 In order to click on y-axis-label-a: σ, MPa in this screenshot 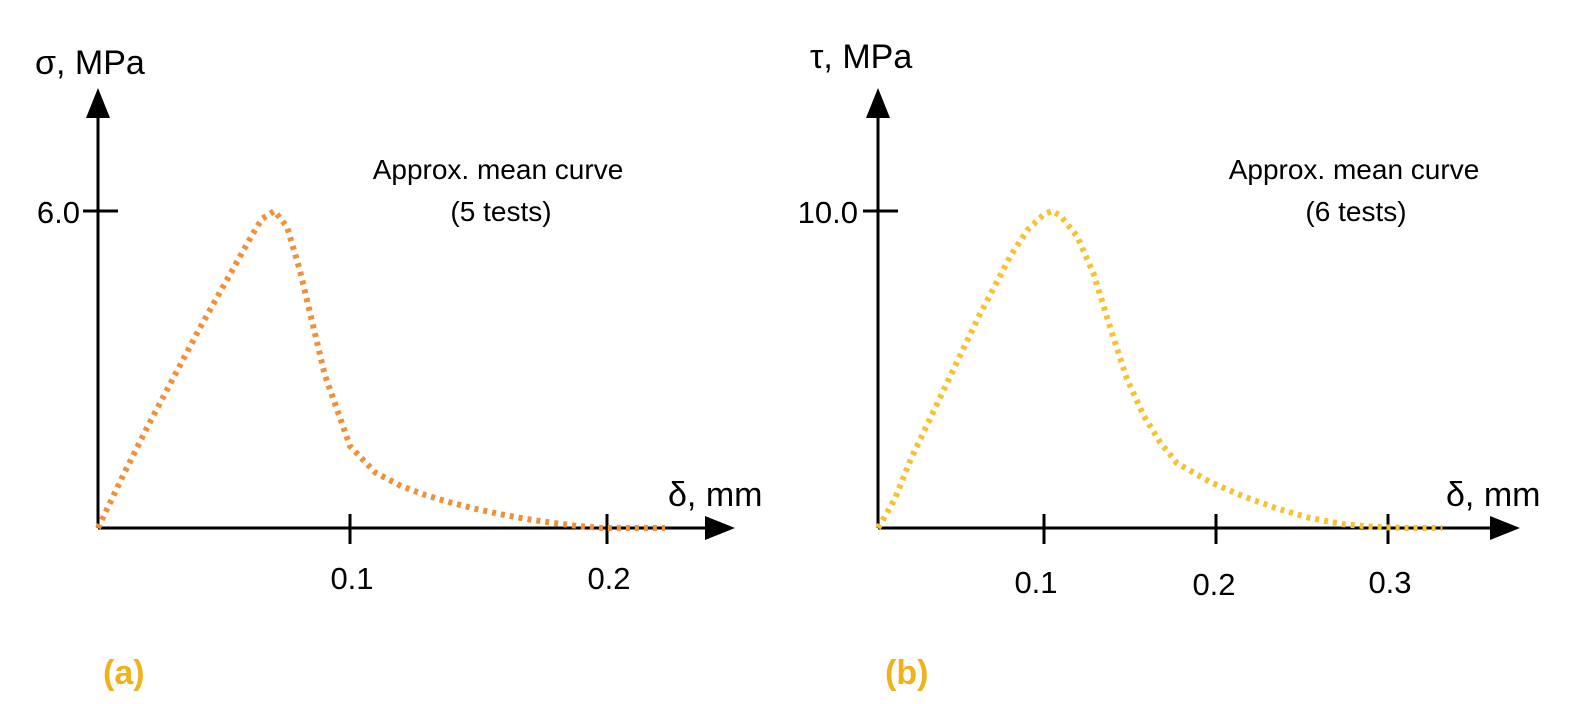, I will do `click(90, 63)`.